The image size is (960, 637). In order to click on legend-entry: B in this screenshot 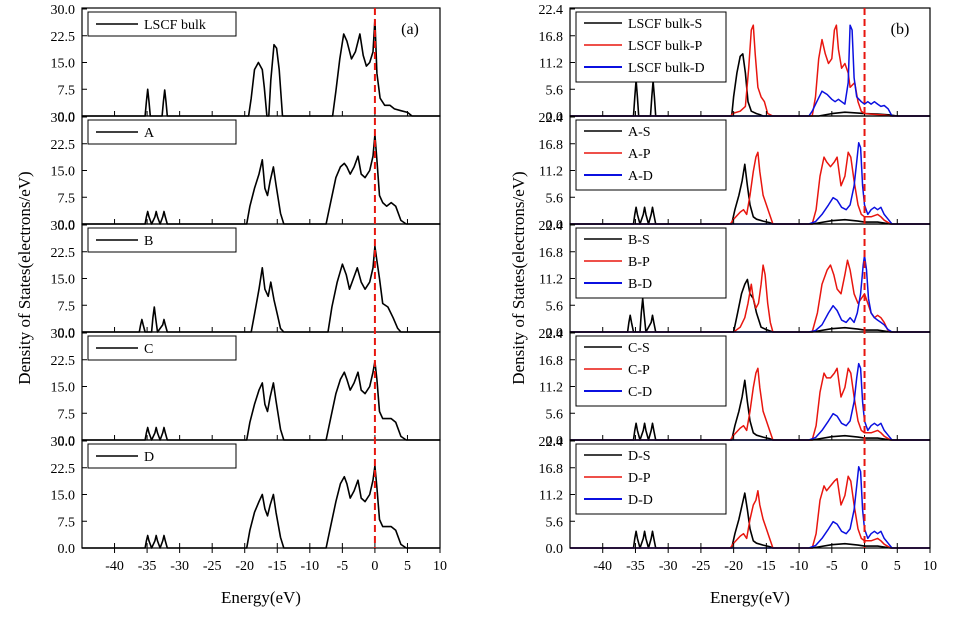, I will do `click(148, 241)`.